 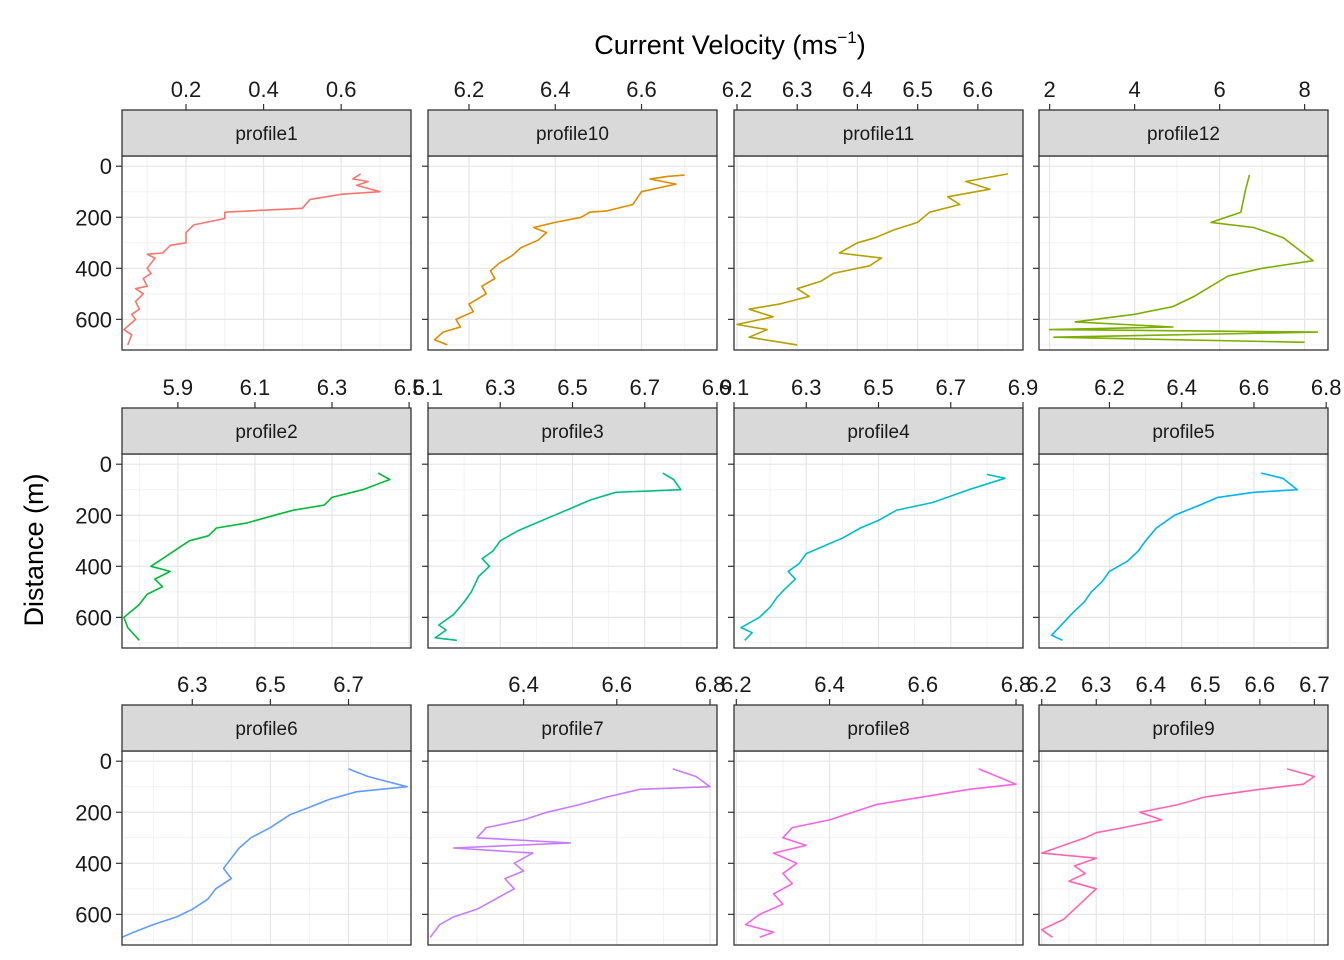 I want to click on strip-label: profile8, so click(x=878, y=729).